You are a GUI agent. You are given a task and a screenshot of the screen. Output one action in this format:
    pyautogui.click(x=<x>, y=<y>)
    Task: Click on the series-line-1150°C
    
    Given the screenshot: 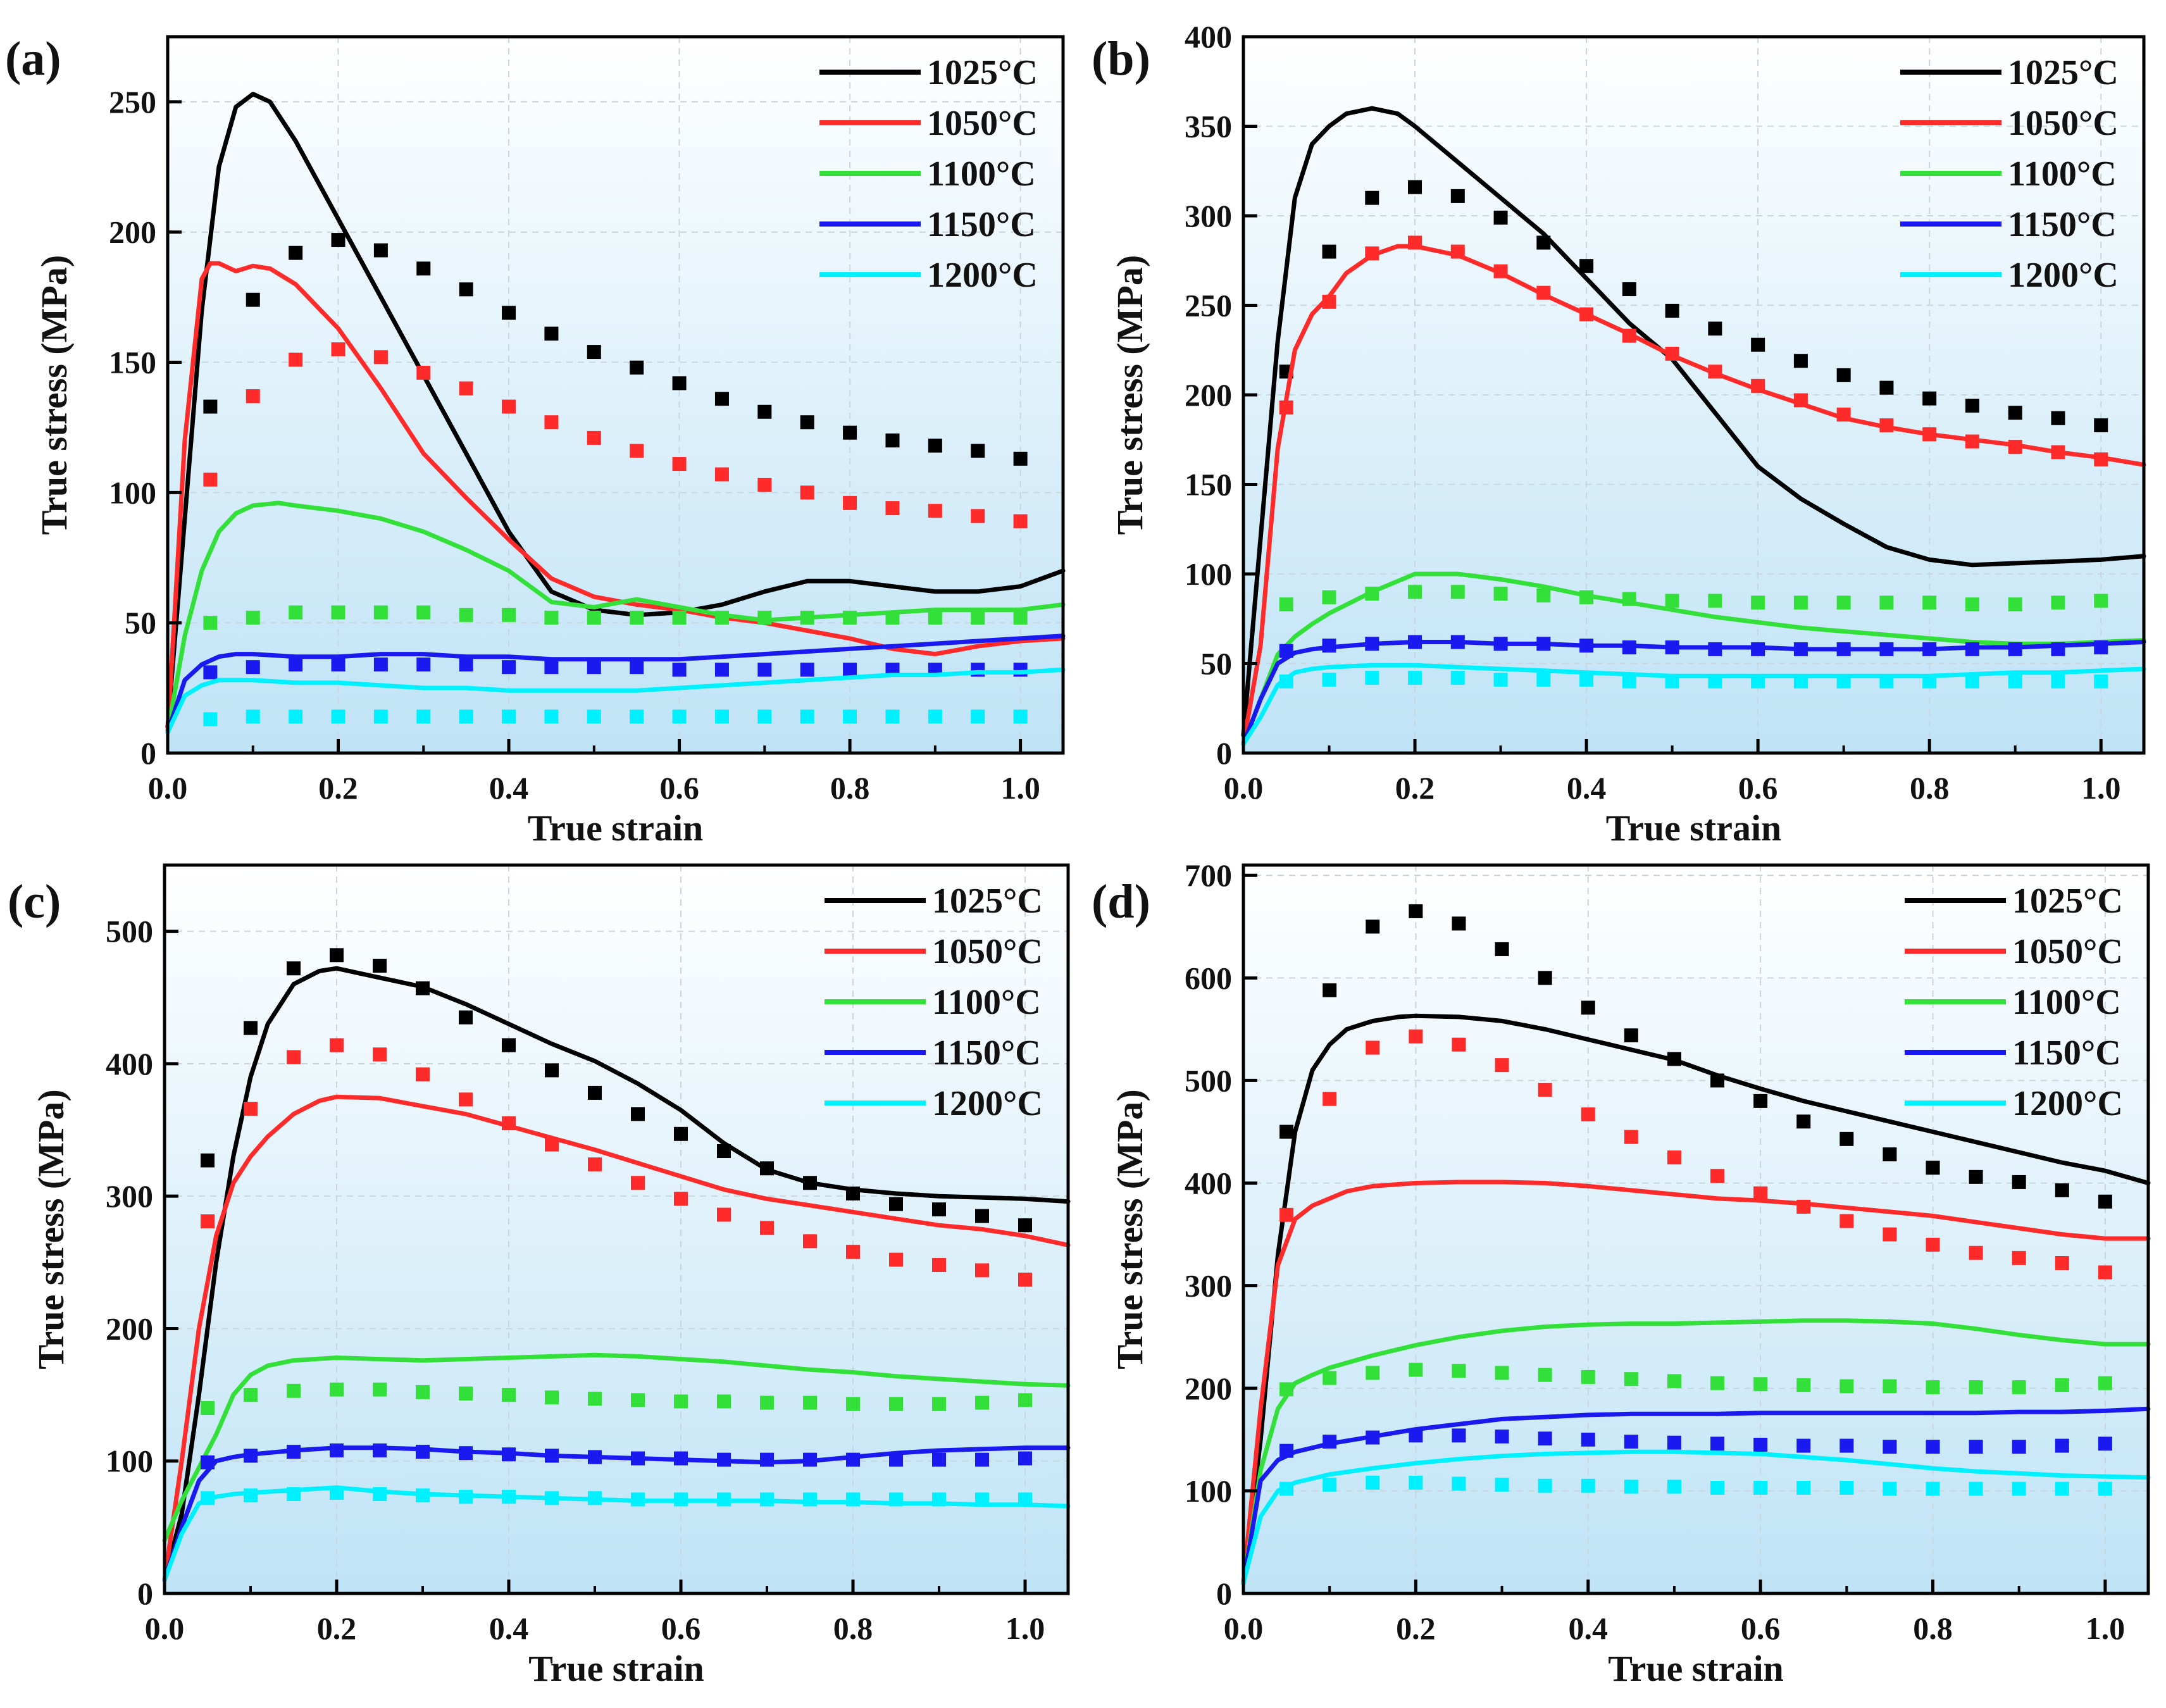 What is the action you would take?
    pyautogui.click(x=1696, y=1496)
    